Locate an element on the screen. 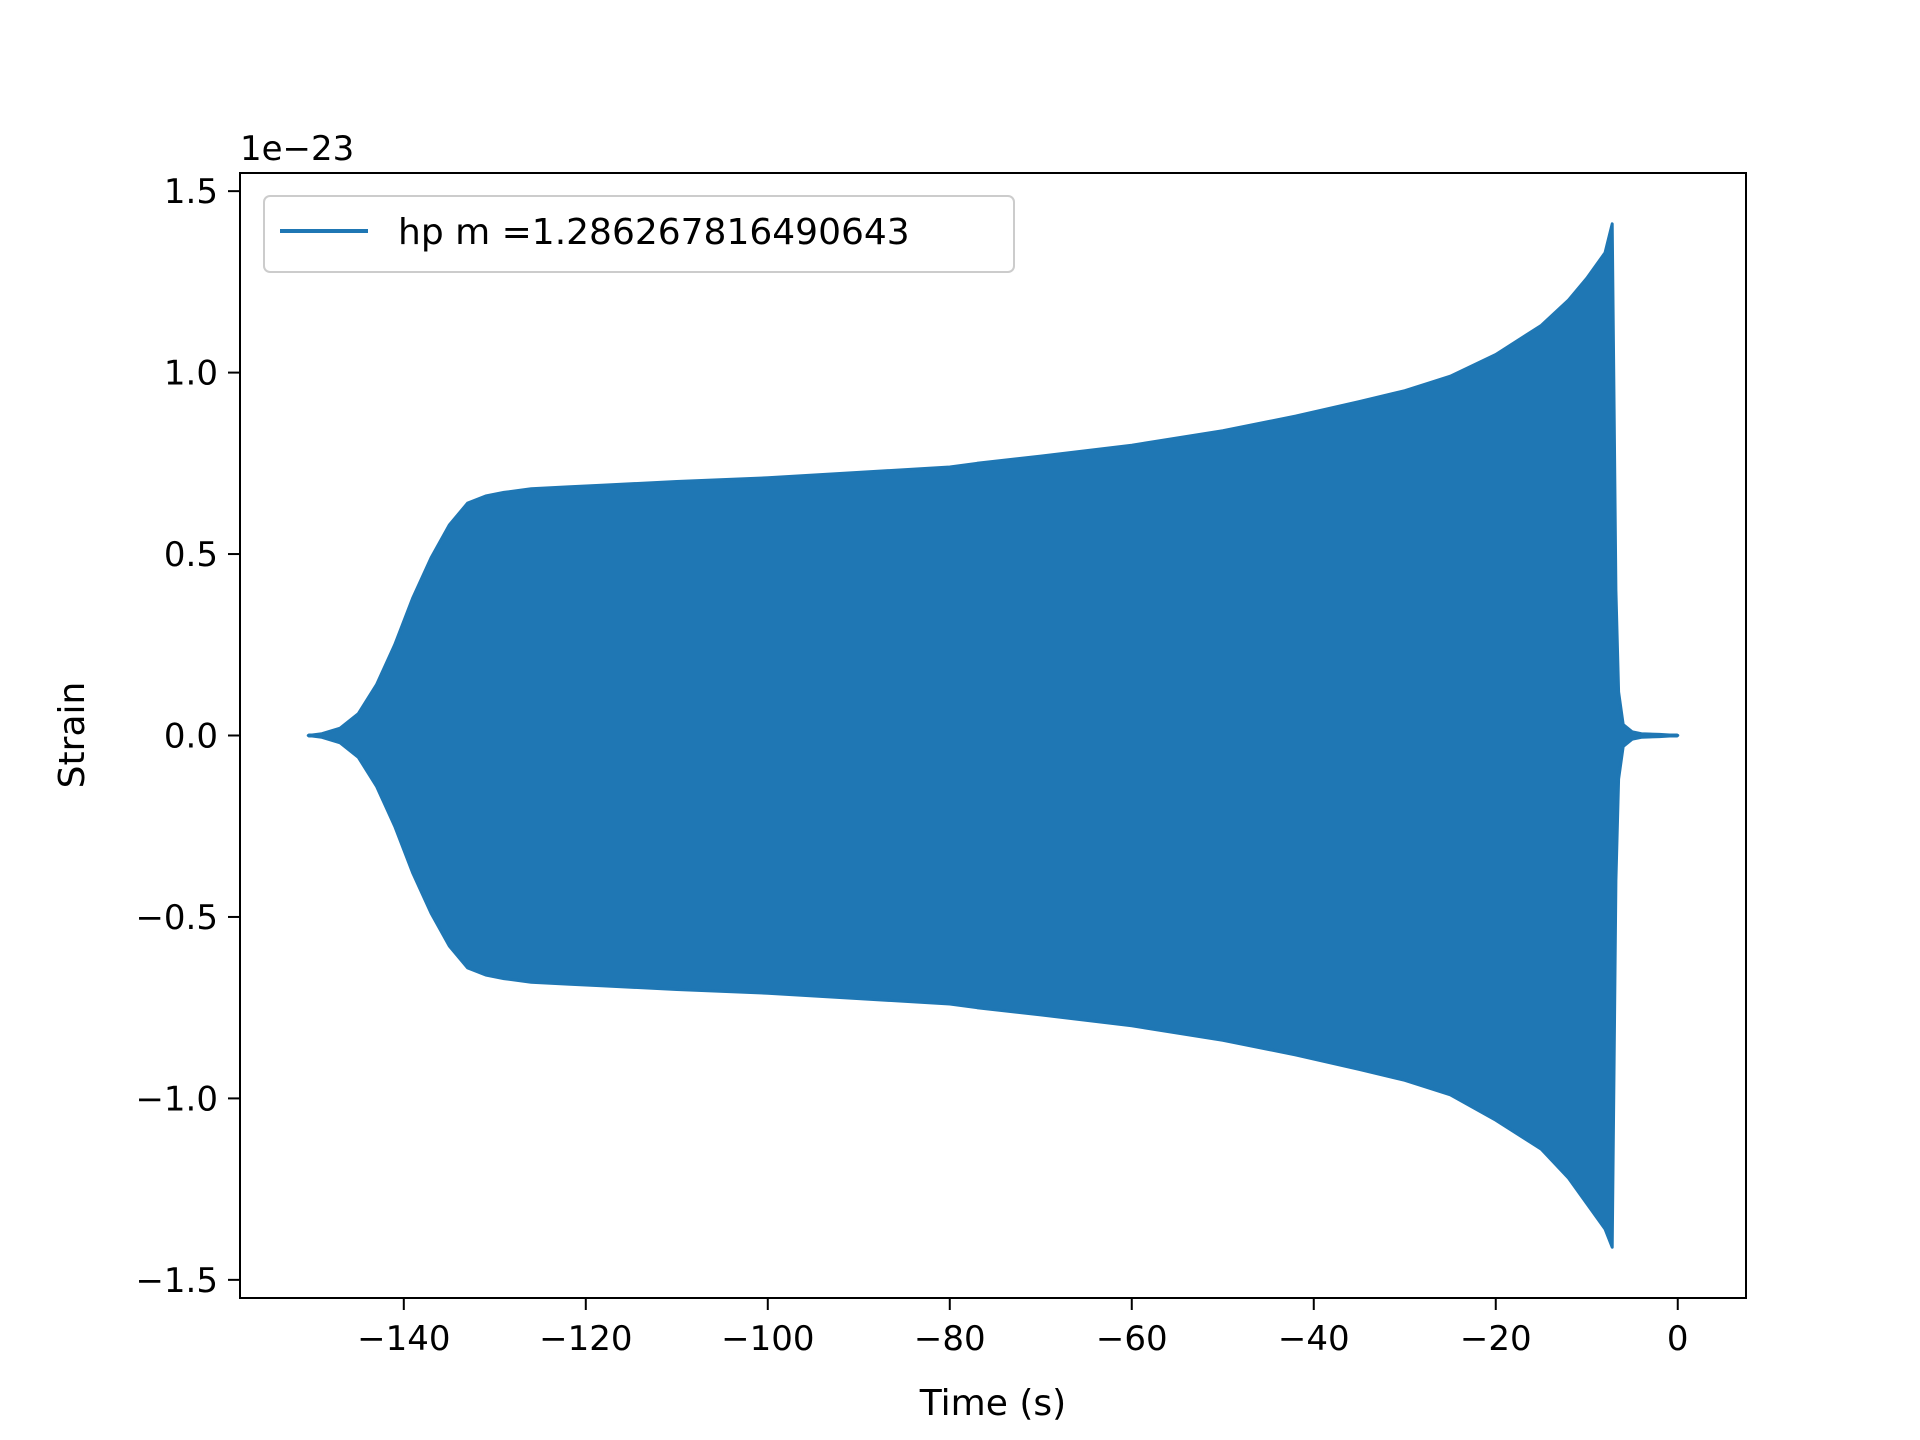  y-tick-label: 0.0 is located at coordinates (191, 737).